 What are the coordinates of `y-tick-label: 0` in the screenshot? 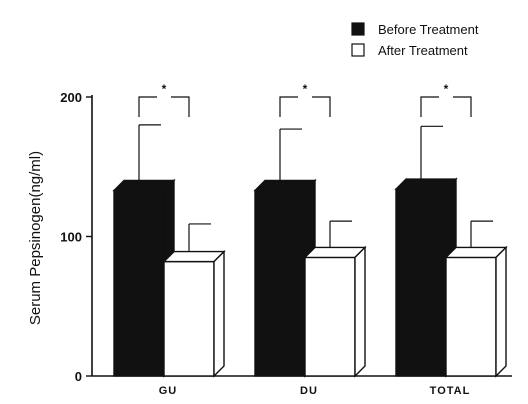 It's located at (78, 376).